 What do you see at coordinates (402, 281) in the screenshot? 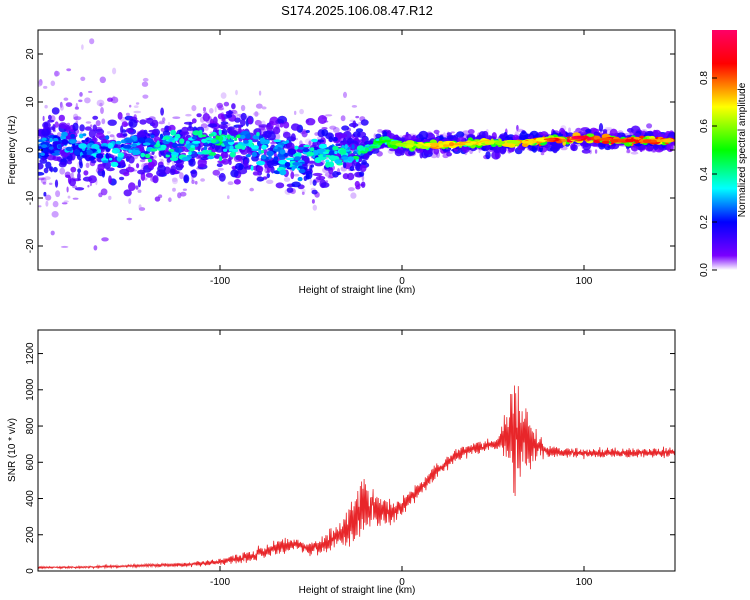
I see `x-tick-label: 0` at bounding box center [402, 281].